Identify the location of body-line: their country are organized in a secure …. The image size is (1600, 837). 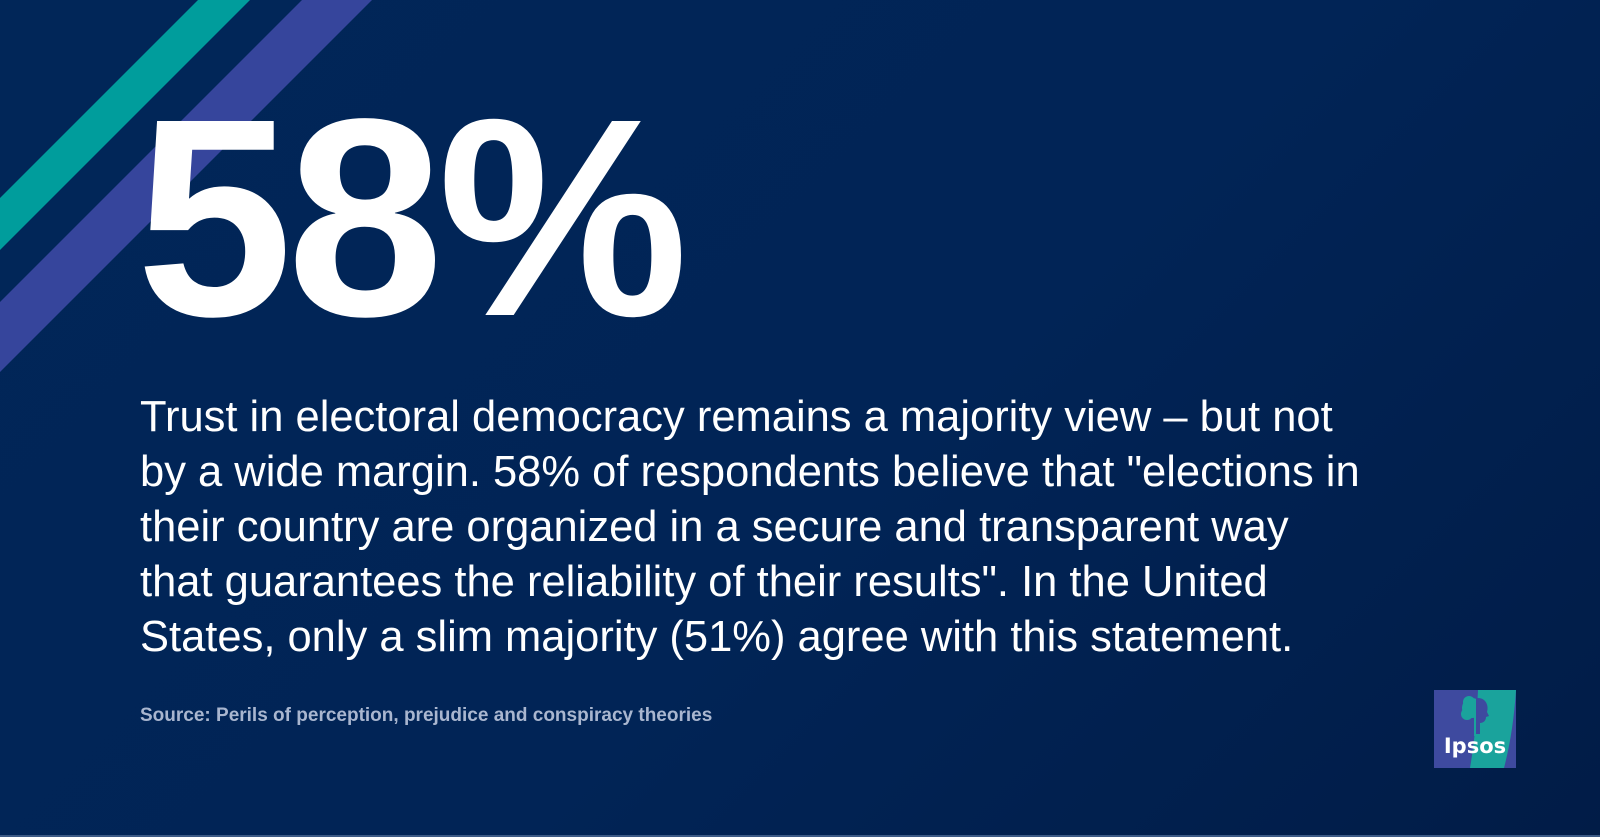
(714, 527).